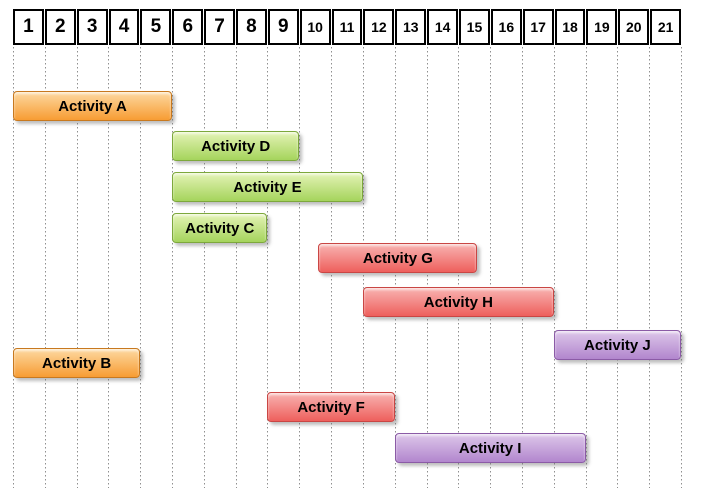  What do you see at coordinates (602, 27) in the screenshot?
I see `period-cell-19: 19` at bounding box center [602, 27].